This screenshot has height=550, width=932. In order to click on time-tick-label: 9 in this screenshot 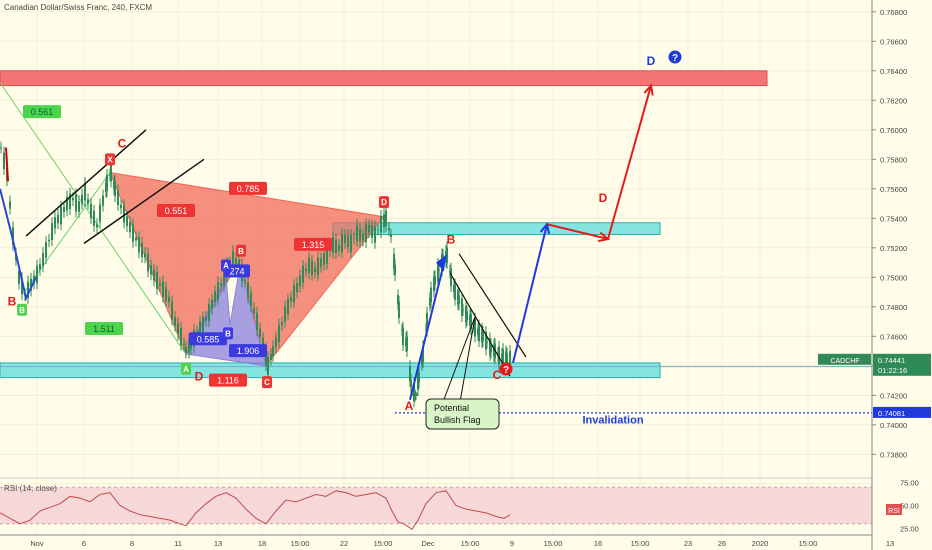, I will do `click(512, 543)`.